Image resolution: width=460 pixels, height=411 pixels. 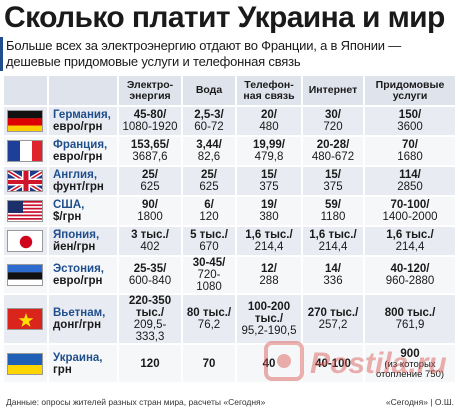 What do you see at coordinates (76, 235) in the screenshot?
I see `country-name: Япония,` at bounding box center [76, 235].